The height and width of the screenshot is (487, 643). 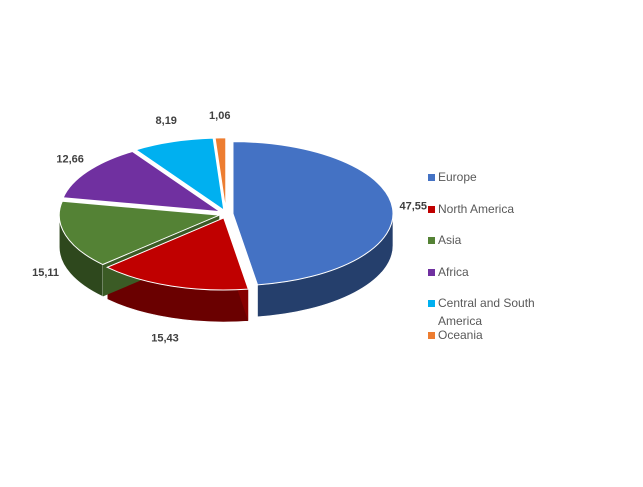 I want to click on legend-item: Central and South America, so click(x=493, y=311).